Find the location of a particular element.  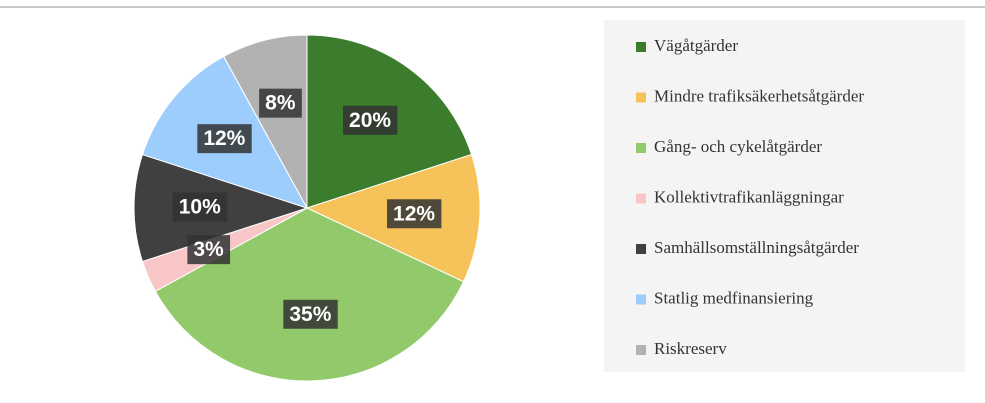

data-label: 10% is located at coordinates (200, 207).